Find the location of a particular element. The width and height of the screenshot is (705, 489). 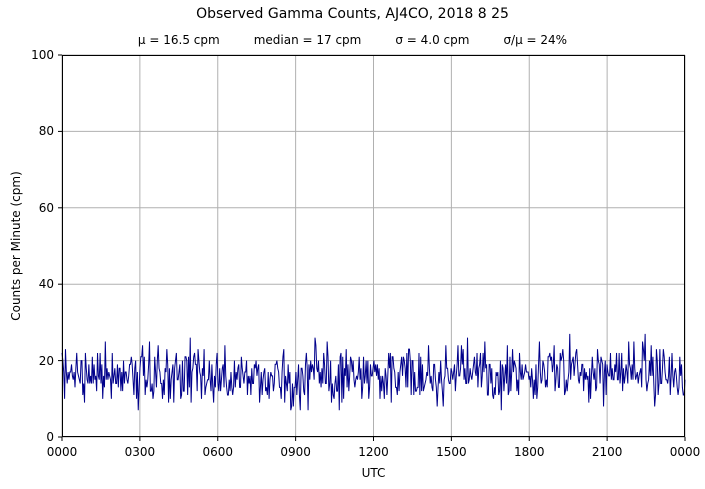

x-axis-label: UTC is located at coordinates (373, 473).